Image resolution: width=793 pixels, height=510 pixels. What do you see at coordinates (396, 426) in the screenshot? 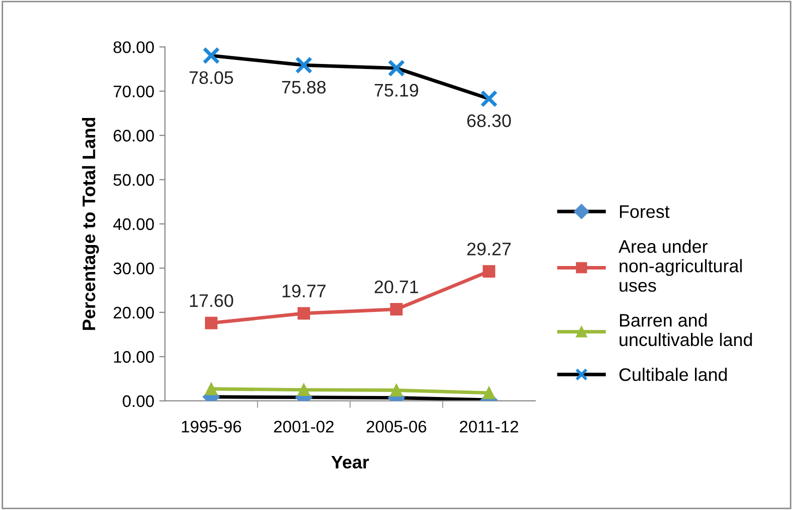
I see `x-tick-label: 2005-06` at bounding box center [396, 426].